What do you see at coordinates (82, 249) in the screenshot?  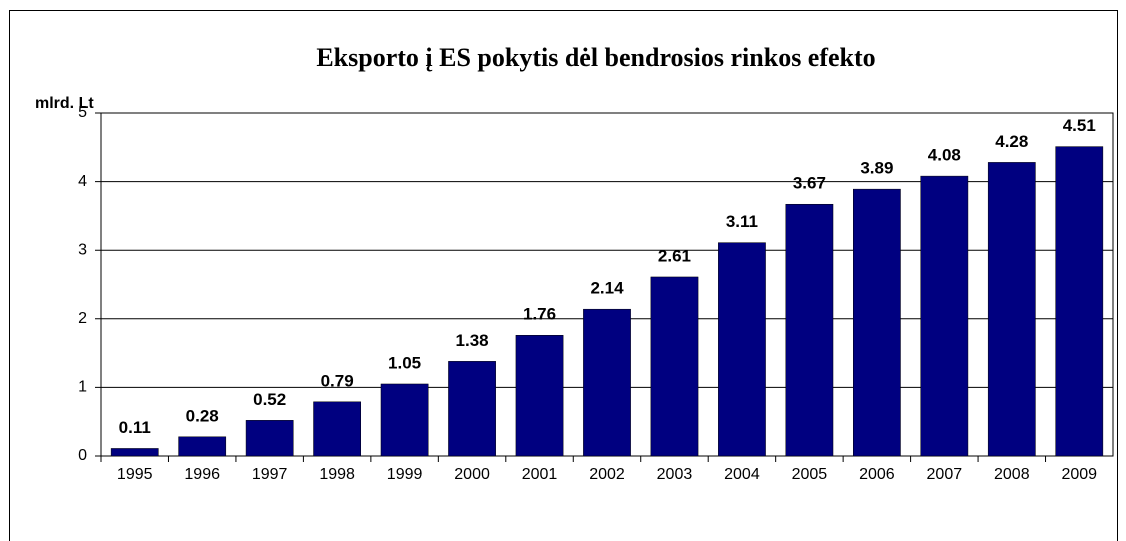 I see `y-tick-label: 3` at bounding box center [82, 249].